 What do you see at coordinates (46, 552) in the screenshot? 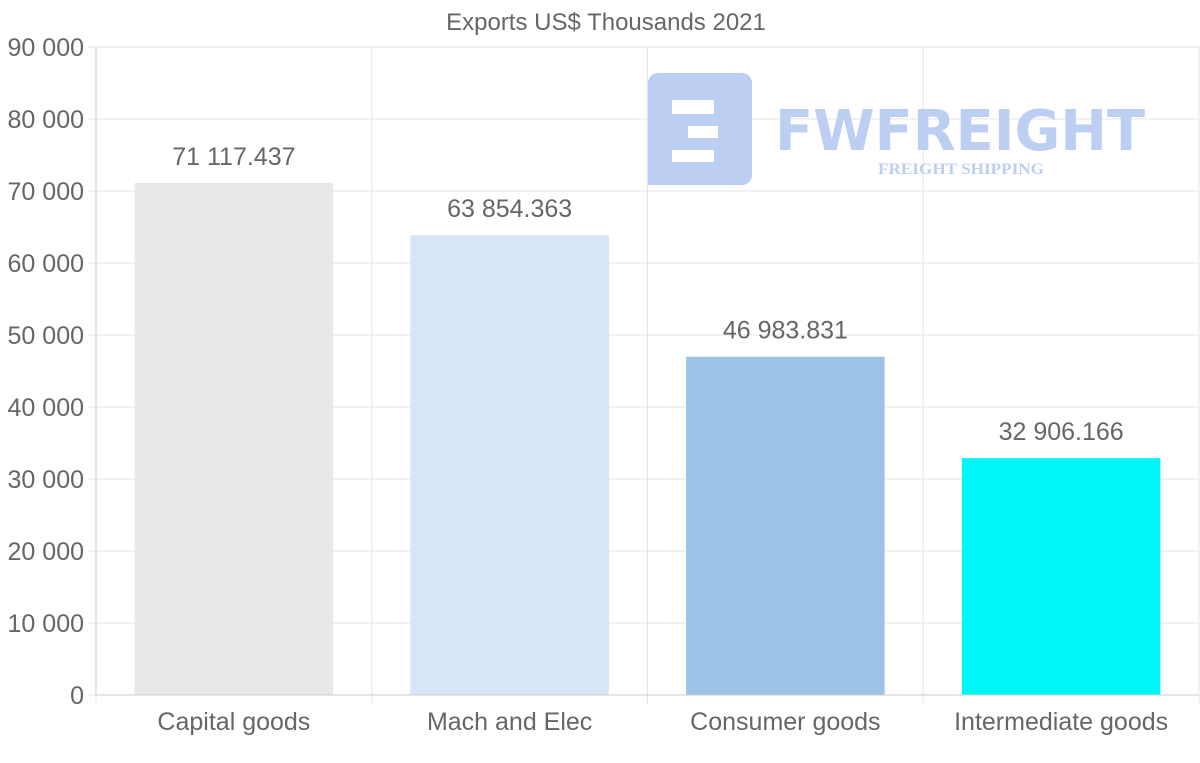
I see `y-tick-label: 20 000` at bounding box center [46, 552].